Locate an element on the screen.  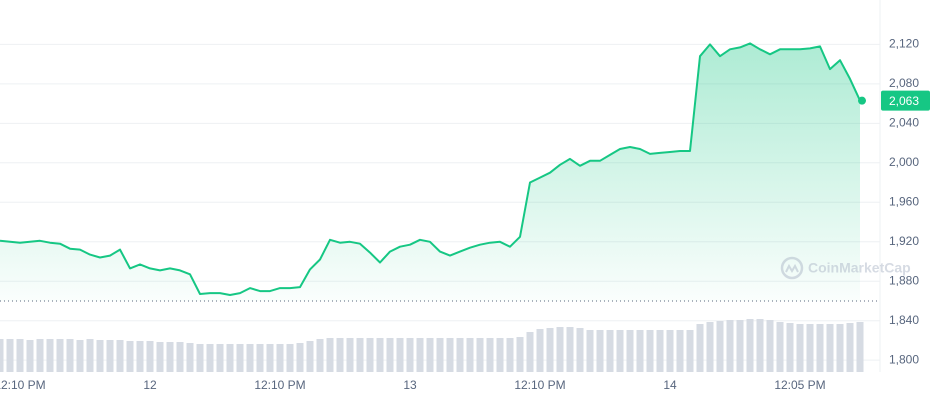
current-price-dot is located at coordinates (862, 100).